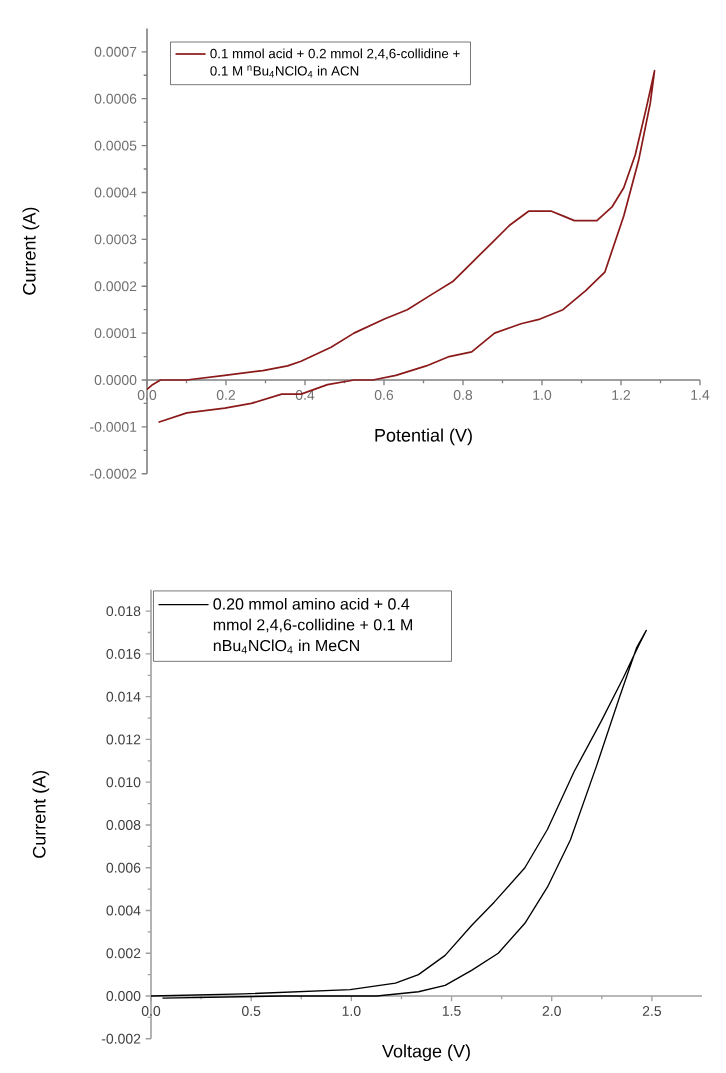 The height and width of the screenshot is (1073, 726). I want to click on x-tick-label: 1.4, so click(700, 395).